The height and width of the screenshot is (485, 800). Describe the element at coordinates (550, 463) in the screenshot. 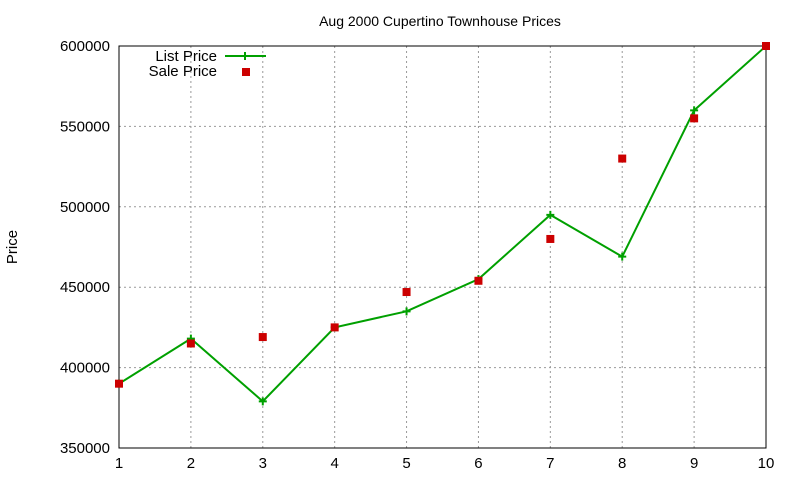

I see `x-tick-label: 7` at that location.